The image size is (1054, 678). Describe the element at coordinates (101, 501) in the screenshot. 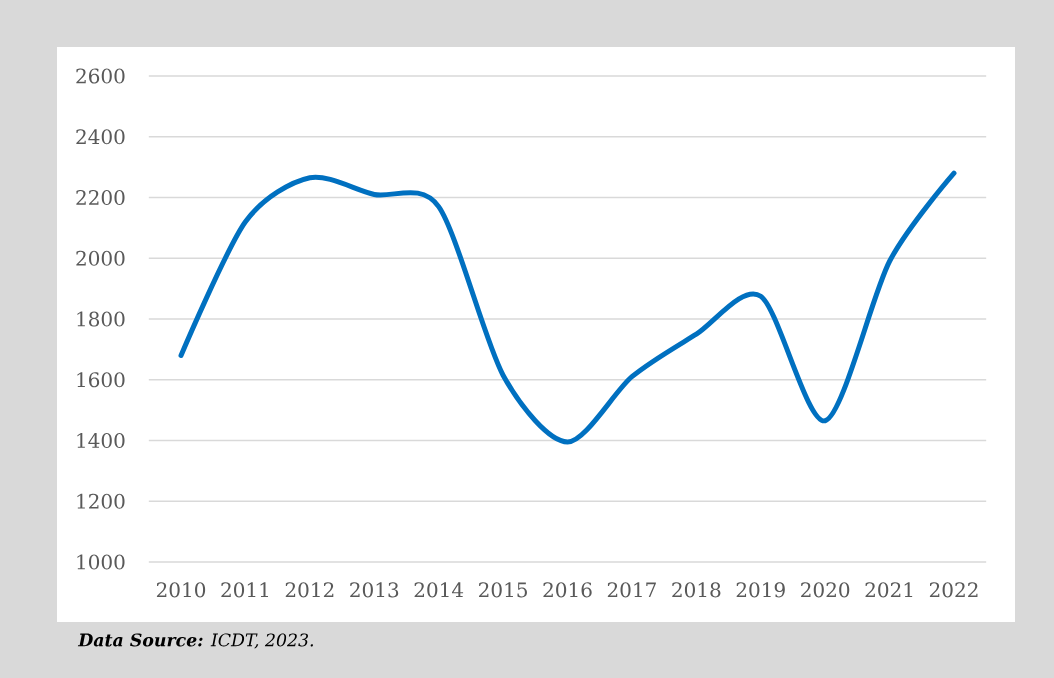

I see `y-tick-label: 1200` at that location.